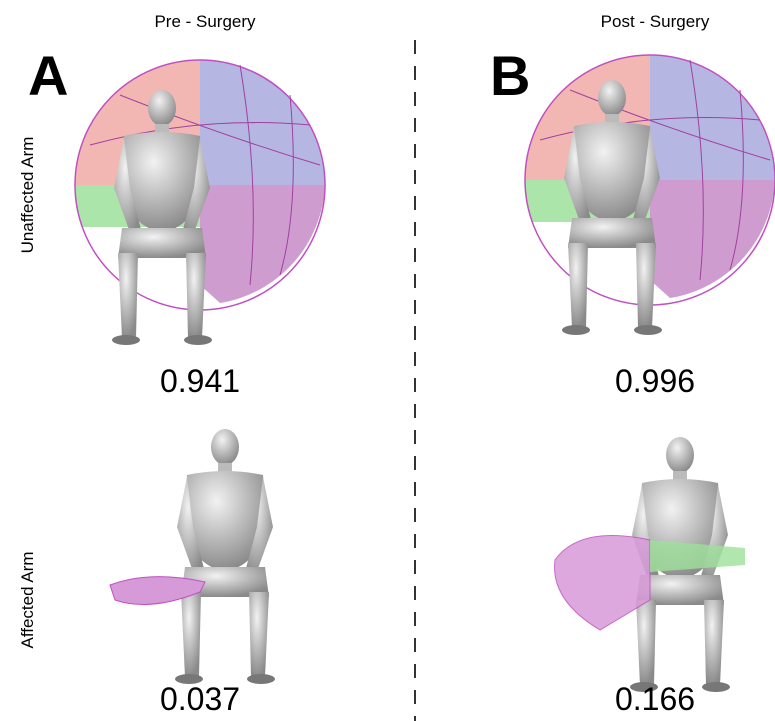 This screenshot has width=775, height=721. Describe the element at coordinates (205, 21) in the screenshot. I see `column-title: Pre - Surgery` at that location.